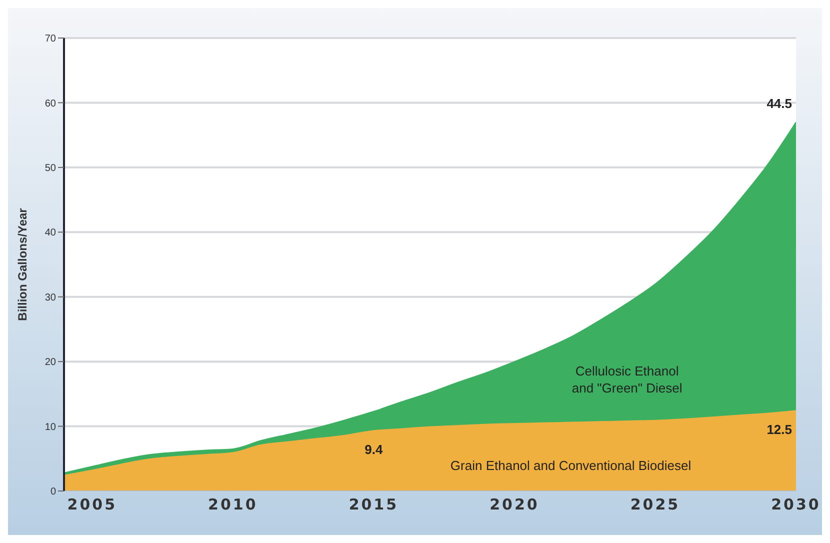 The height and width of the screenshot is (543, 830). Describe the element at coordinates (233, 505) in the screenshot. I see `x-tick-label: 2010` at that location.